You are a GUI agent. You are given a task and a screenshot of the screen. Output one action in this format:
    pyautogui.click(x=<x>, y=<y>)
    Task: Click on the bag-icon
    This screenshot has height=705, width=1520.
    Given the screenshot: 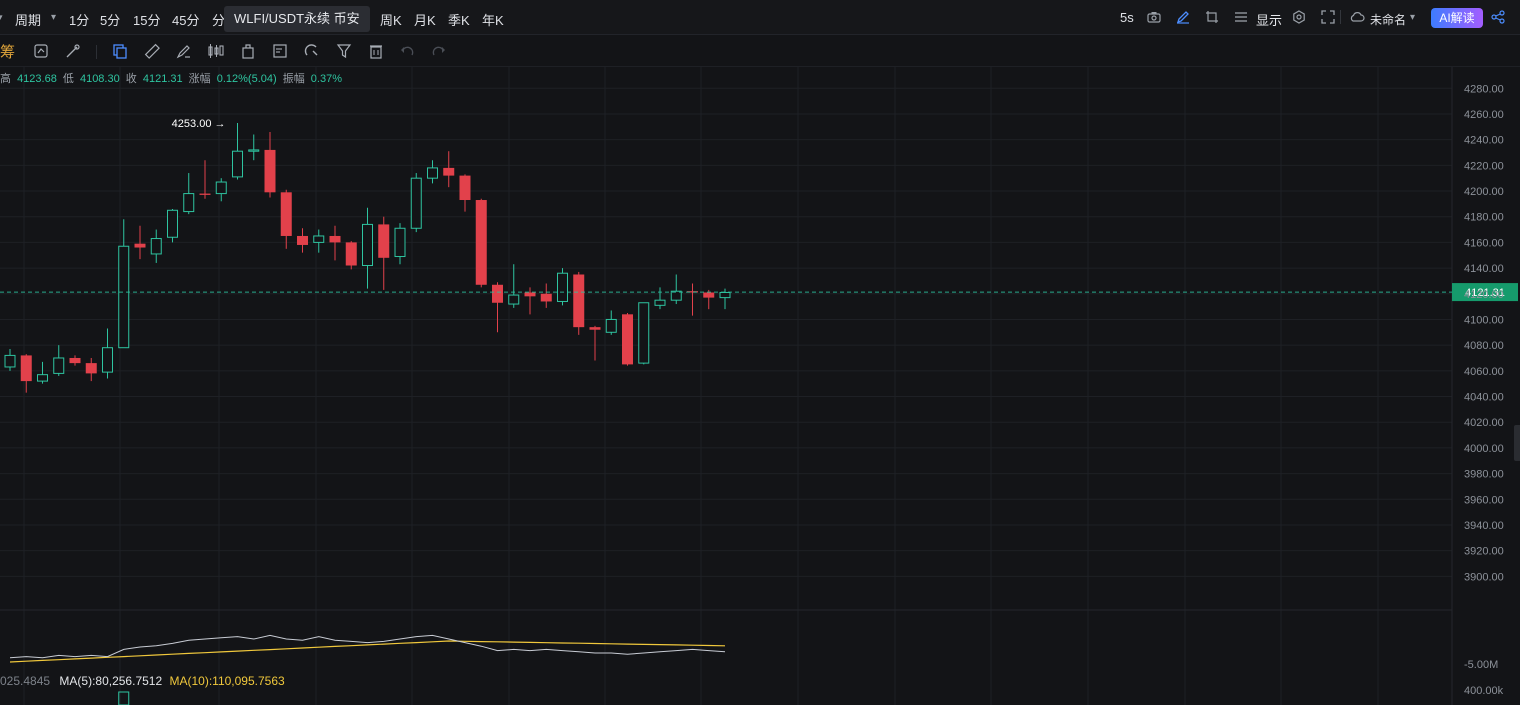 What is the action you would take?
    pyautogui.click(x=248, y=51)
    